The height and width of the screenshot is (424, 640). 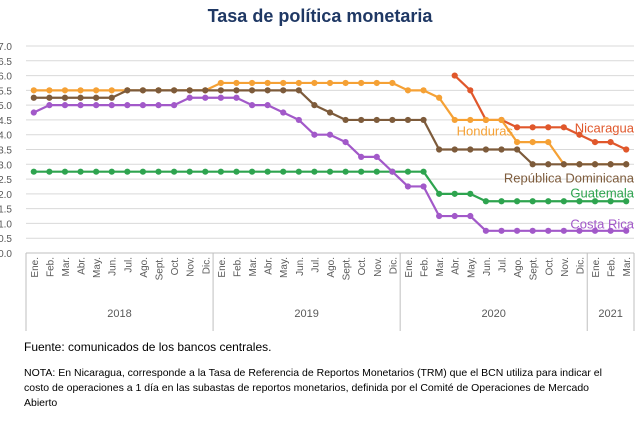 I want to click on x-tick-label: Ago., so click(x=331, y=267).